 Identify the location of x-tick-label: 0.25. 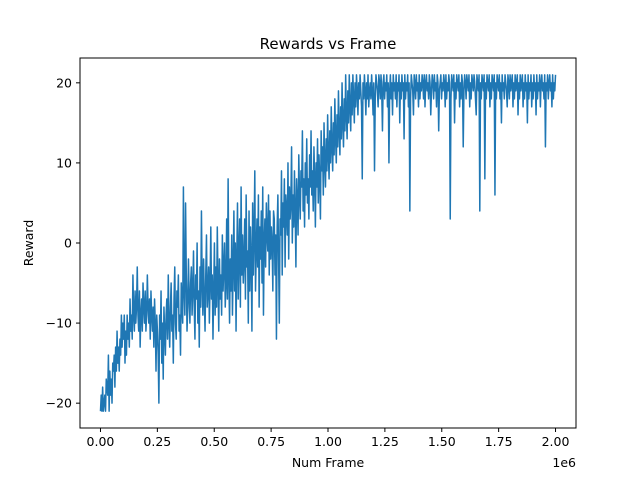
(157, 441).